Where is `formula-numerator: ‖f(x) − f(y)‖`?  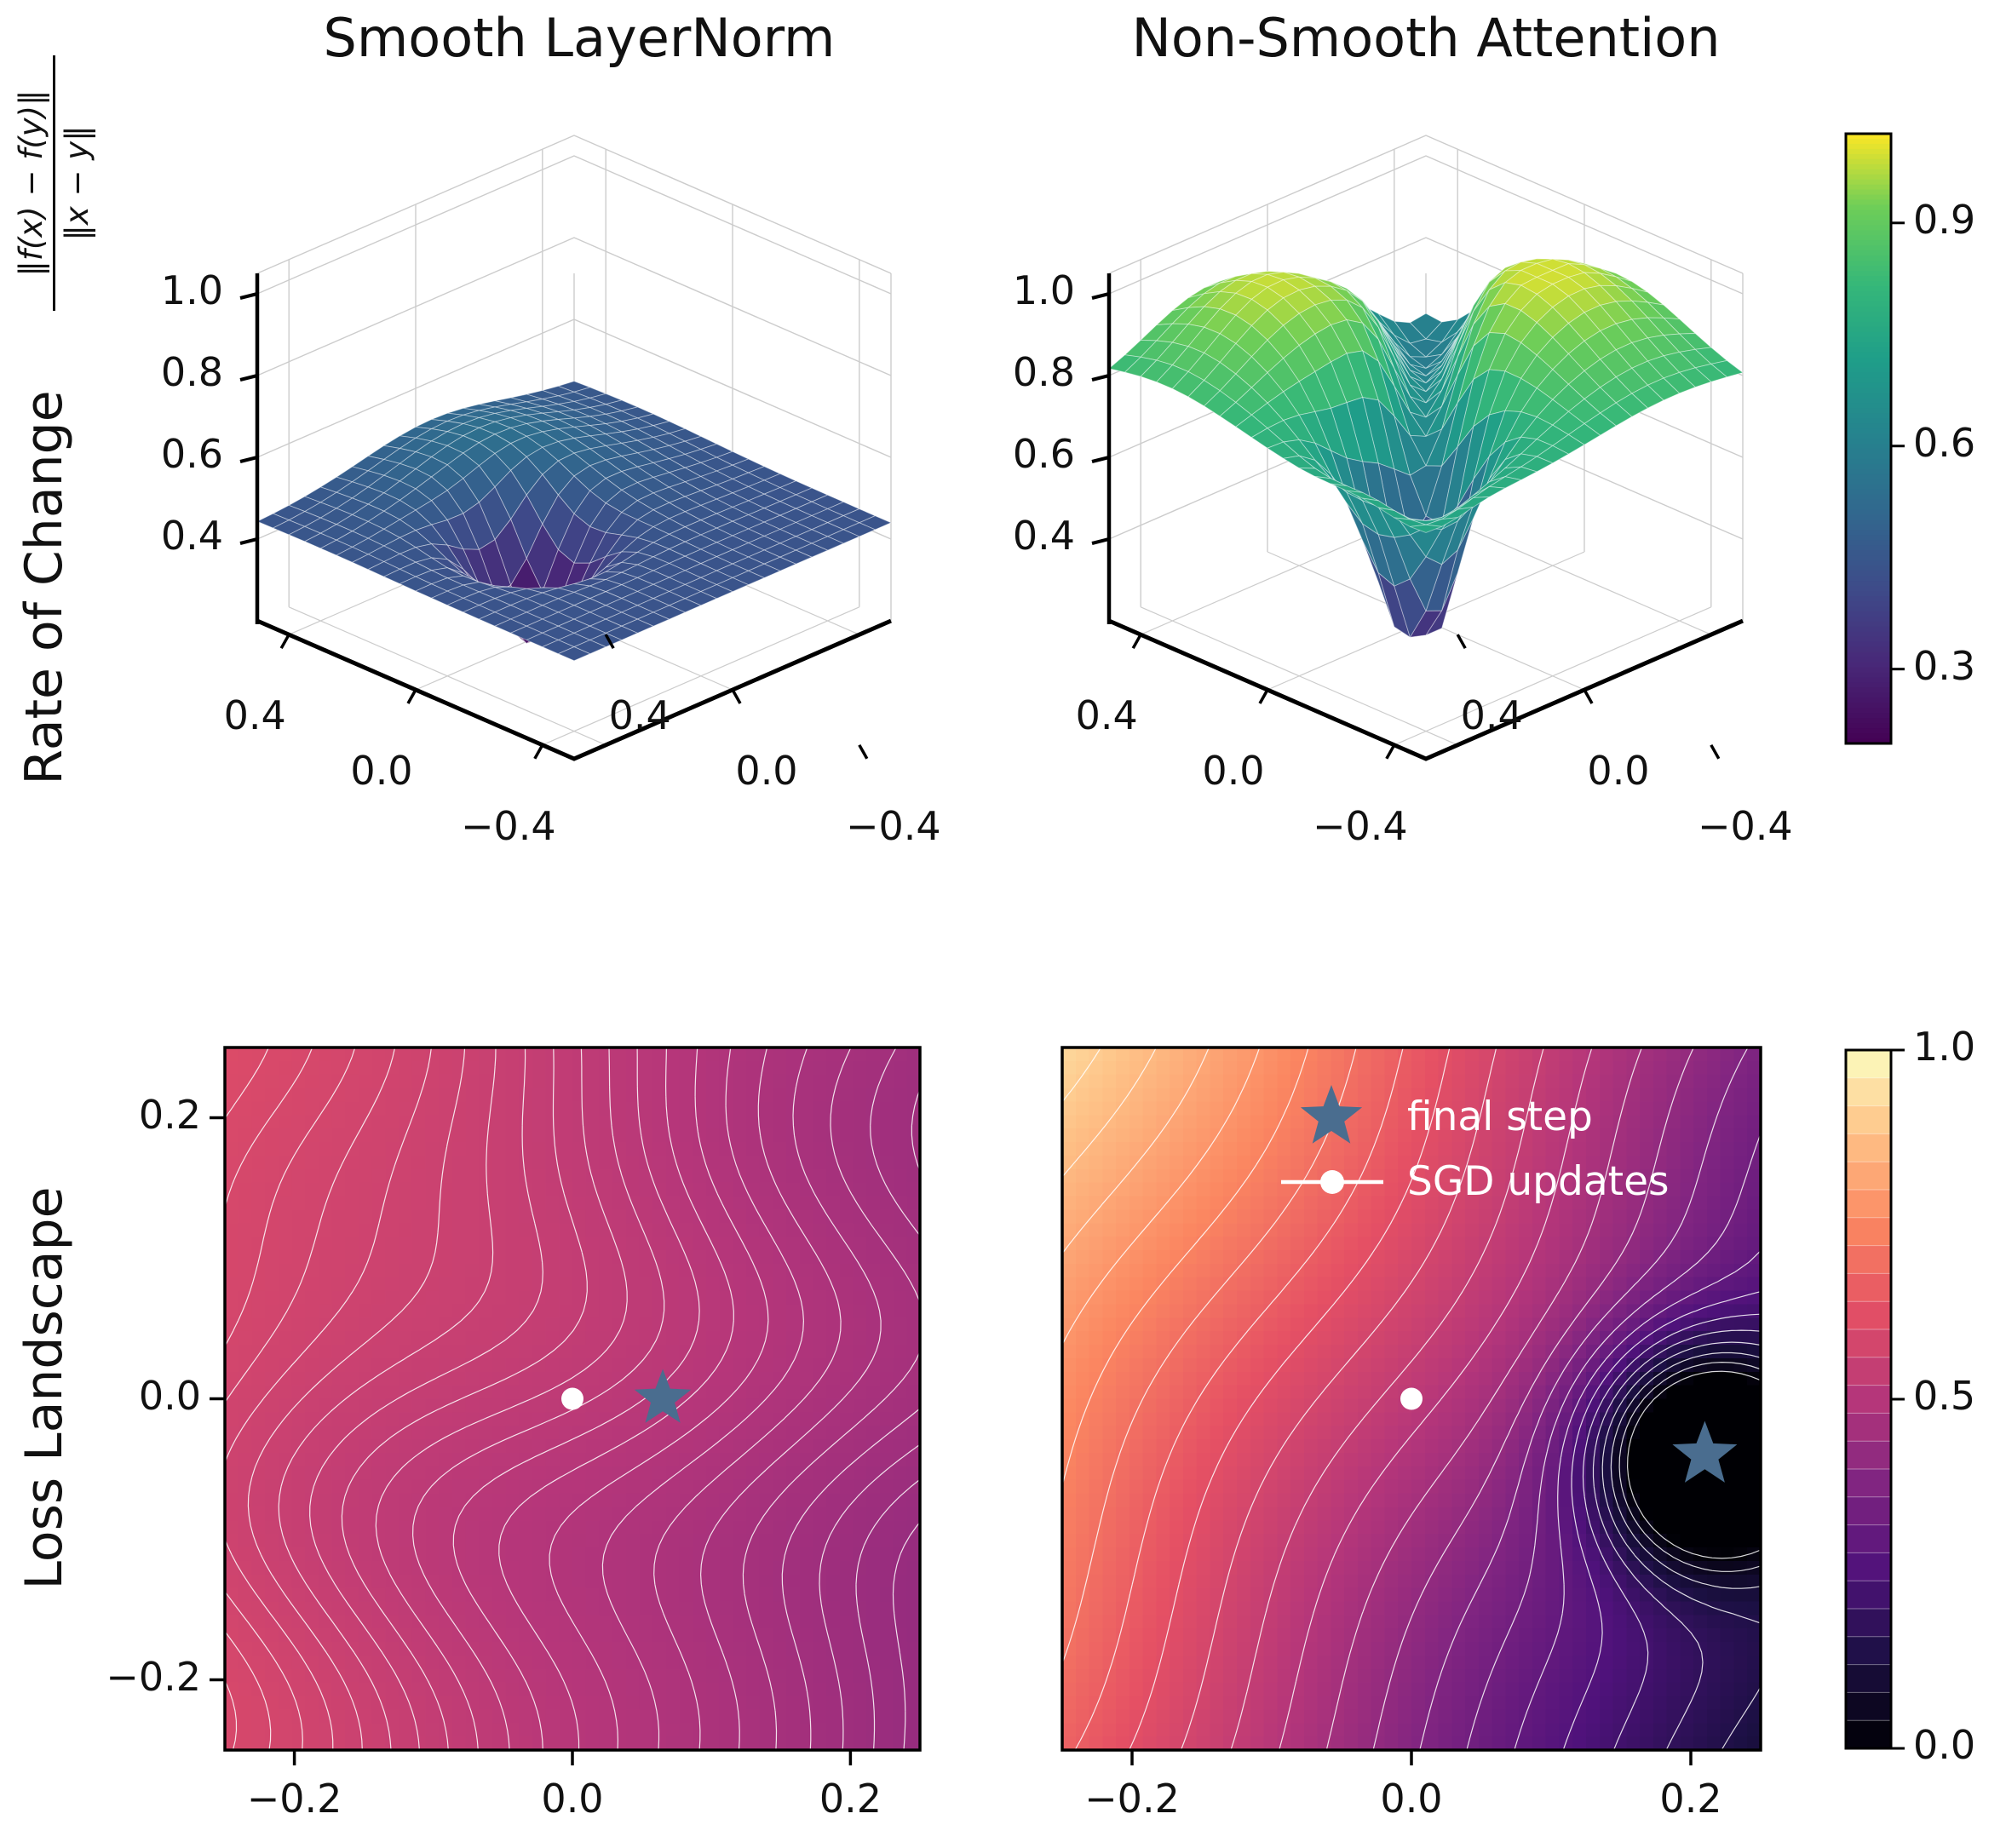 formula-numerator: ‖f(x) − f(y)‖ is located at coordinates (31, 183).